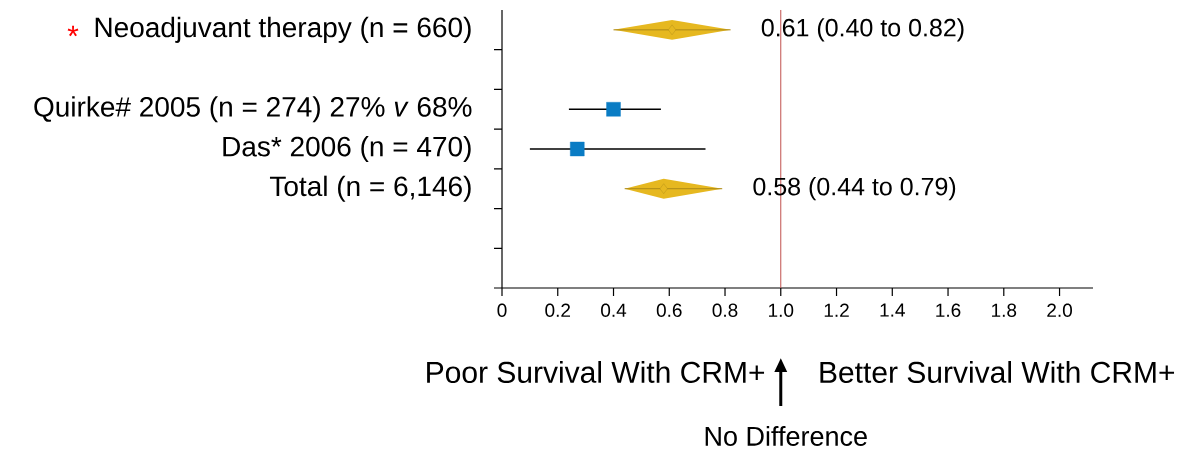  What do you see at coordinates (502, 310) in the screenshot?
I see `x-tick-label: 0` at bounding box center [502, 310].